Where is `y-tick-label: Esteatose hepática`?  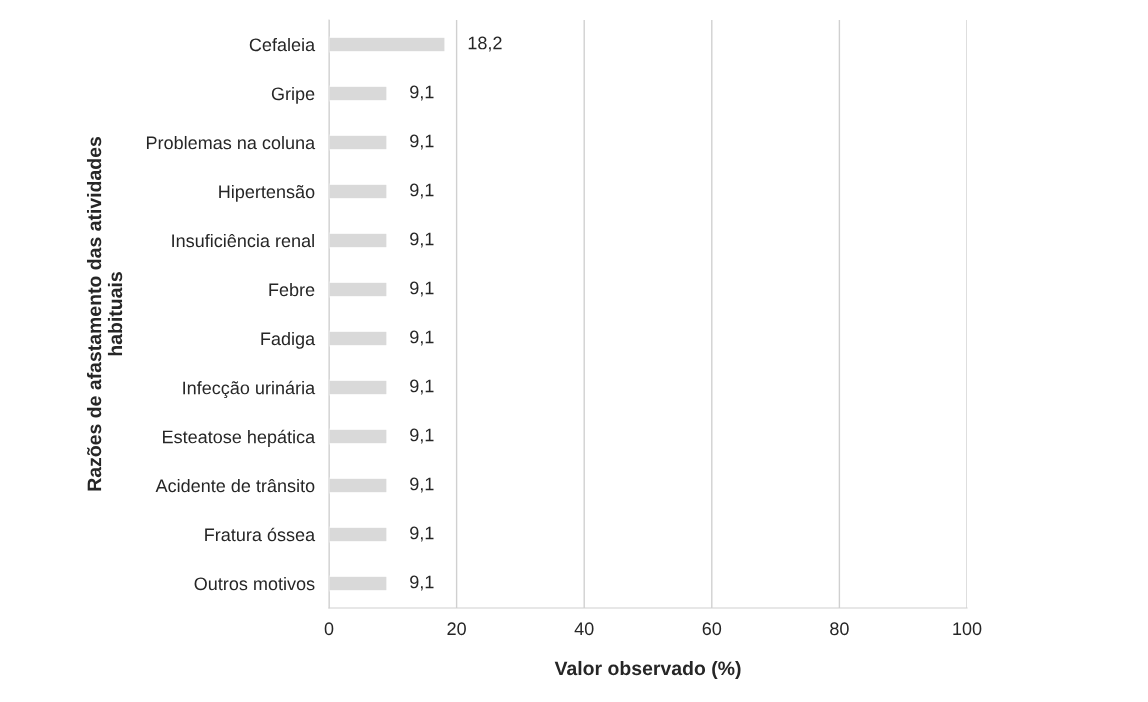
y-tick-label: Esteatose hepática is located at coordinates (239, 438).